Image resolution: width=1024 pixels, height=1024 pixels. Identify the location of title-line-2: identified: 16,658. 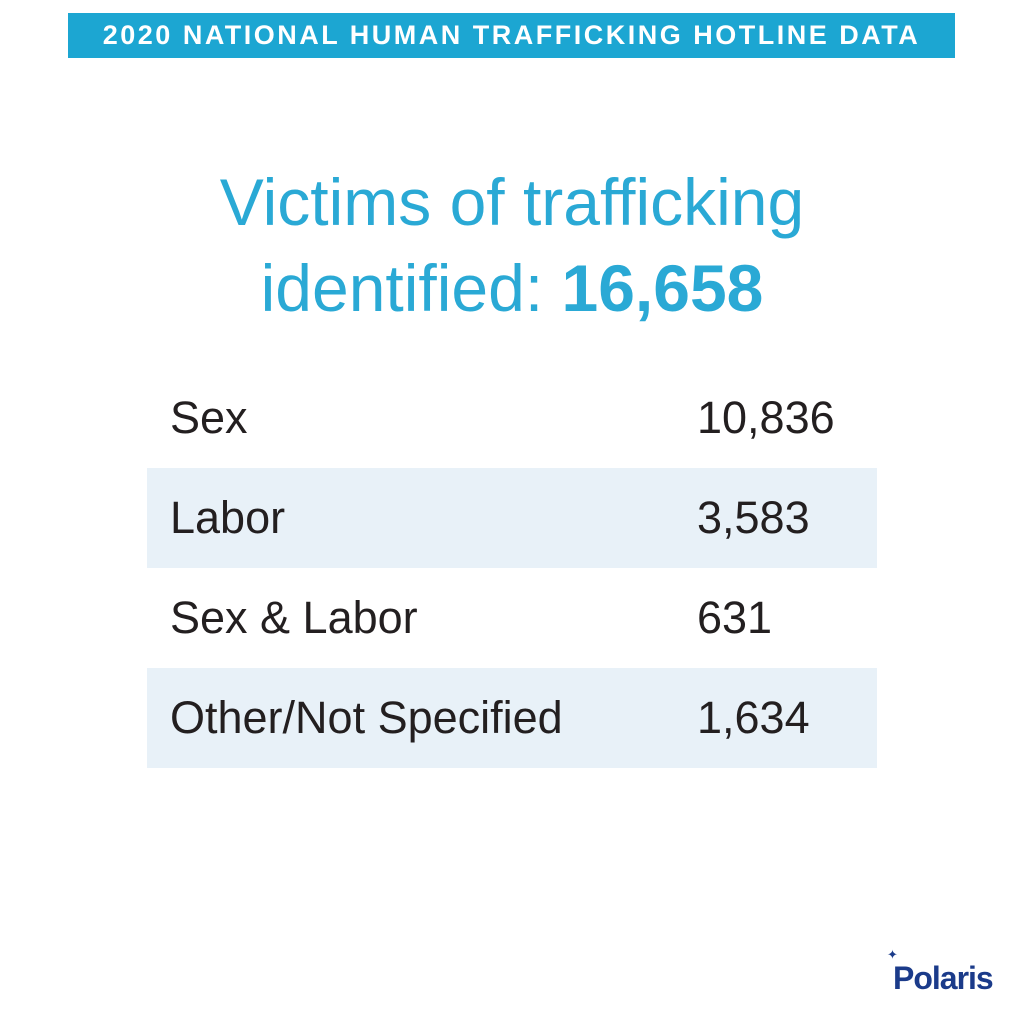
(512, 288).